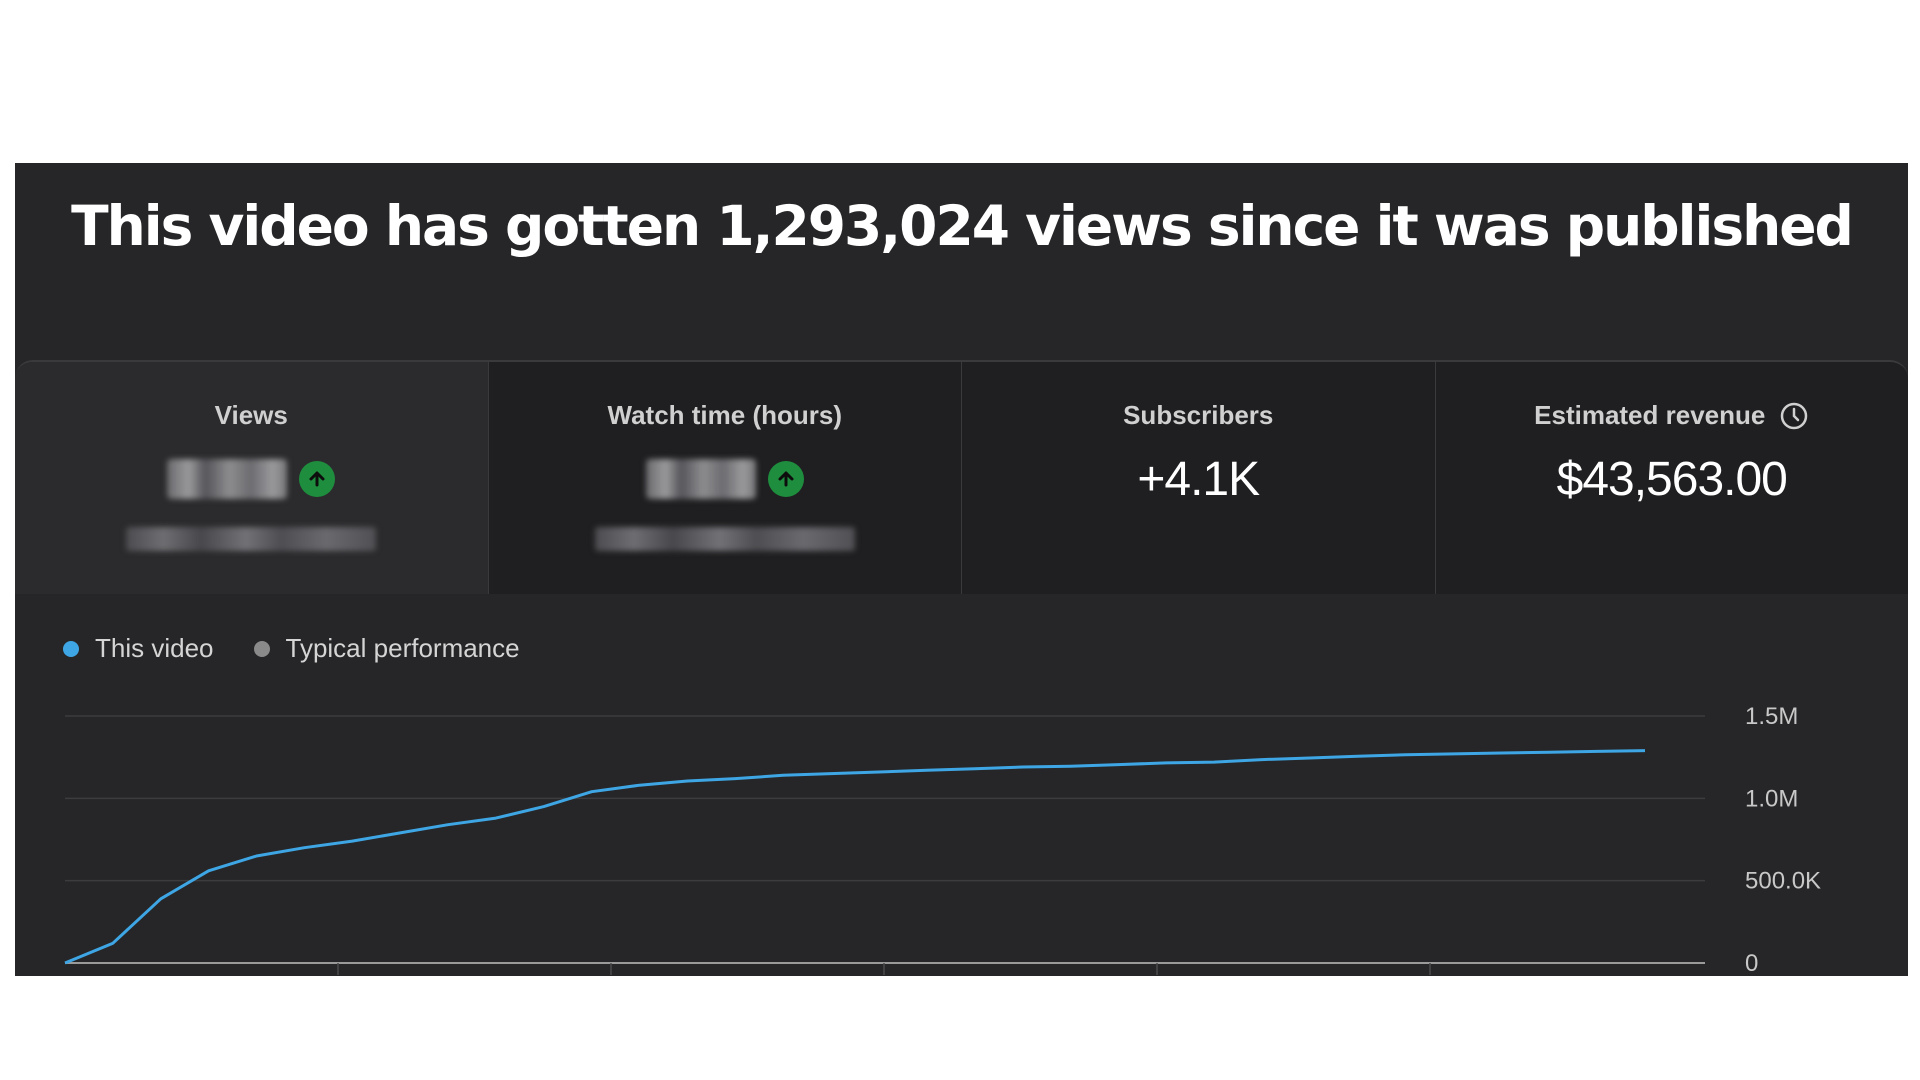 The height and width of the screenshot is (1080, 1920). I want to click on legend-item-this-video: This video, so click(138, 648).